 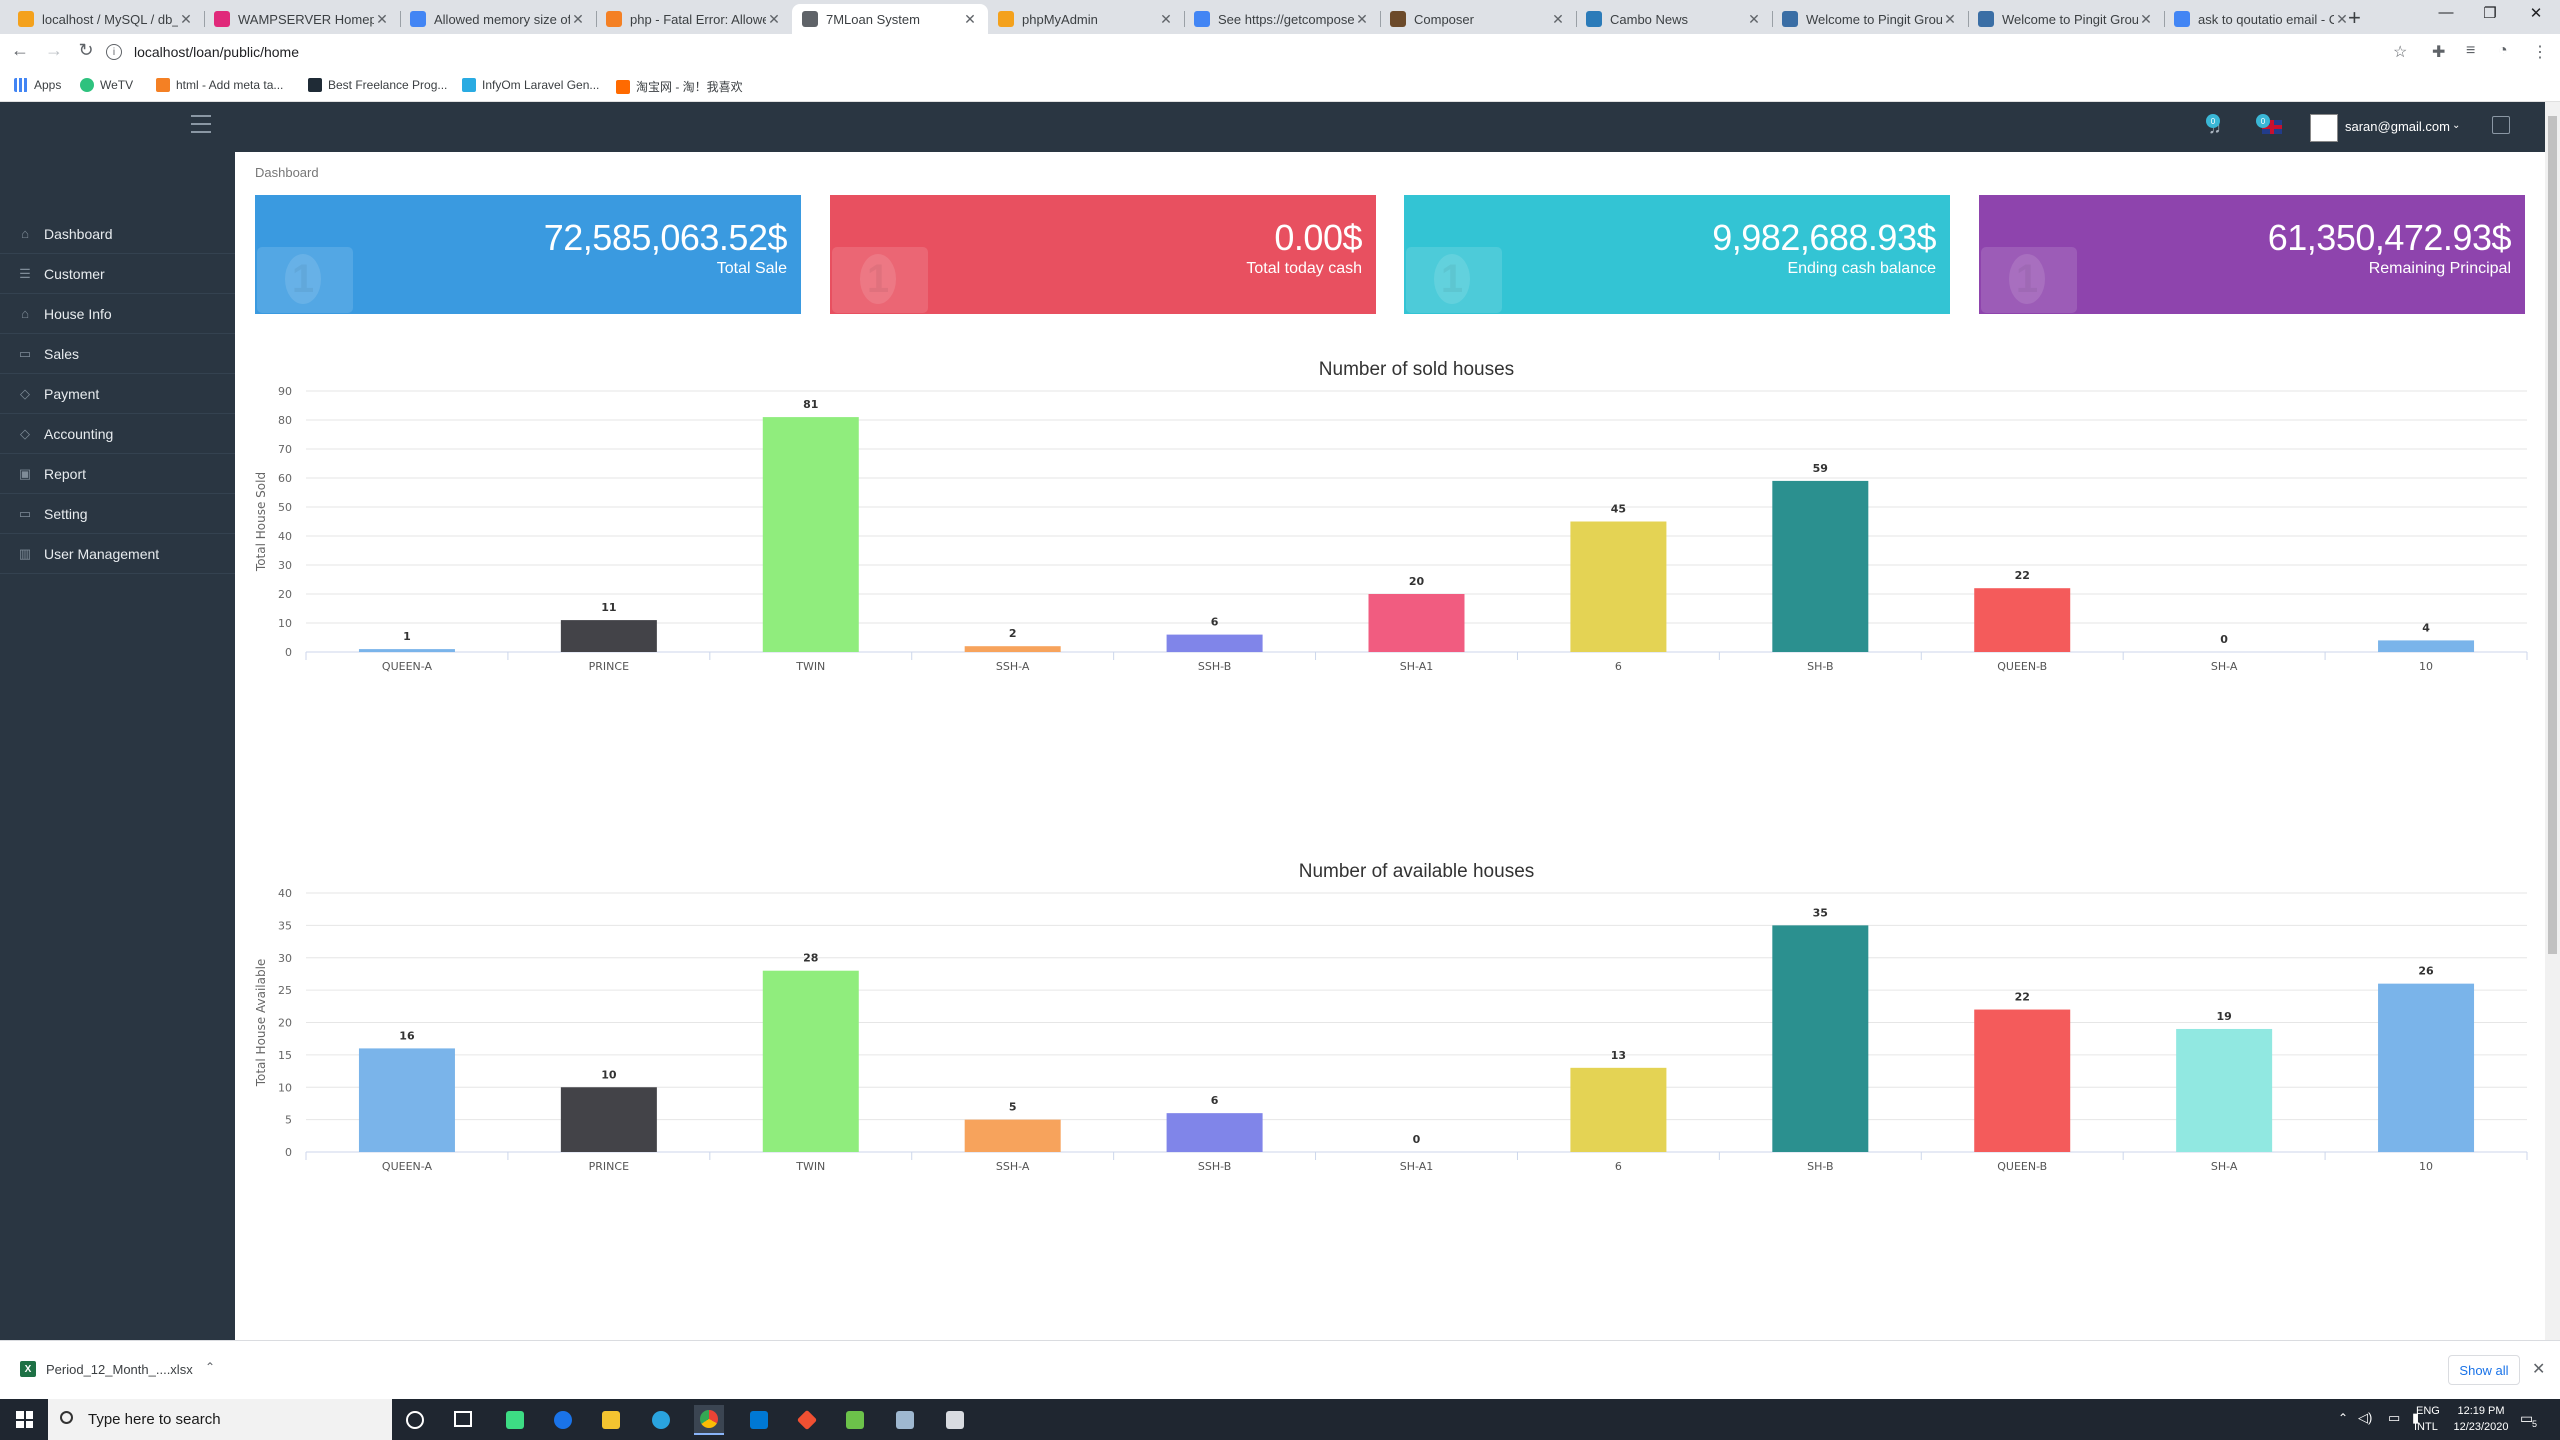 I want to click on sidebar-item-user-management: ▥ User Management, so click(x=117, y=554).